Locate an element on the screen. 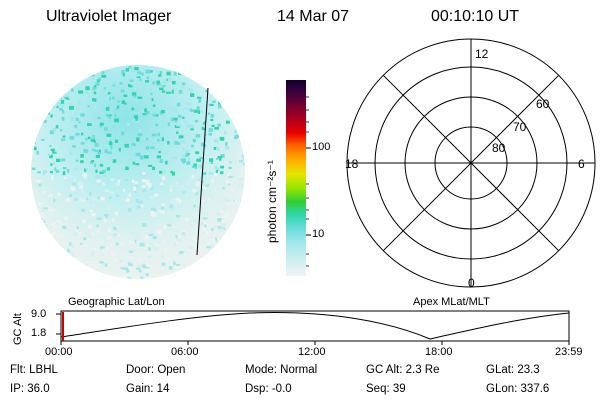 The height and width of the screenshot is (400, 600). xtick-label-1800: 18:00 is located at coordinates (439, 352).